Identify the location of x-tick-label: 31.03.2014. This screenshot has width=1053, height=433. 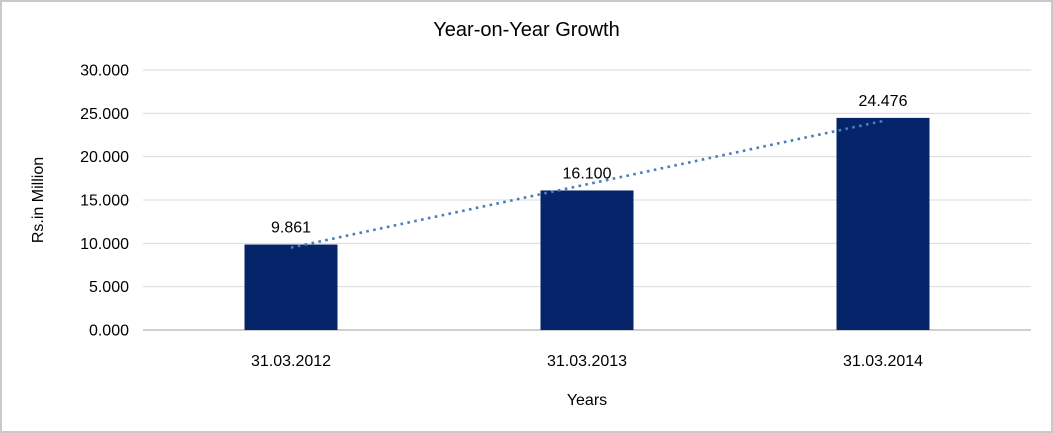
(883, 361).